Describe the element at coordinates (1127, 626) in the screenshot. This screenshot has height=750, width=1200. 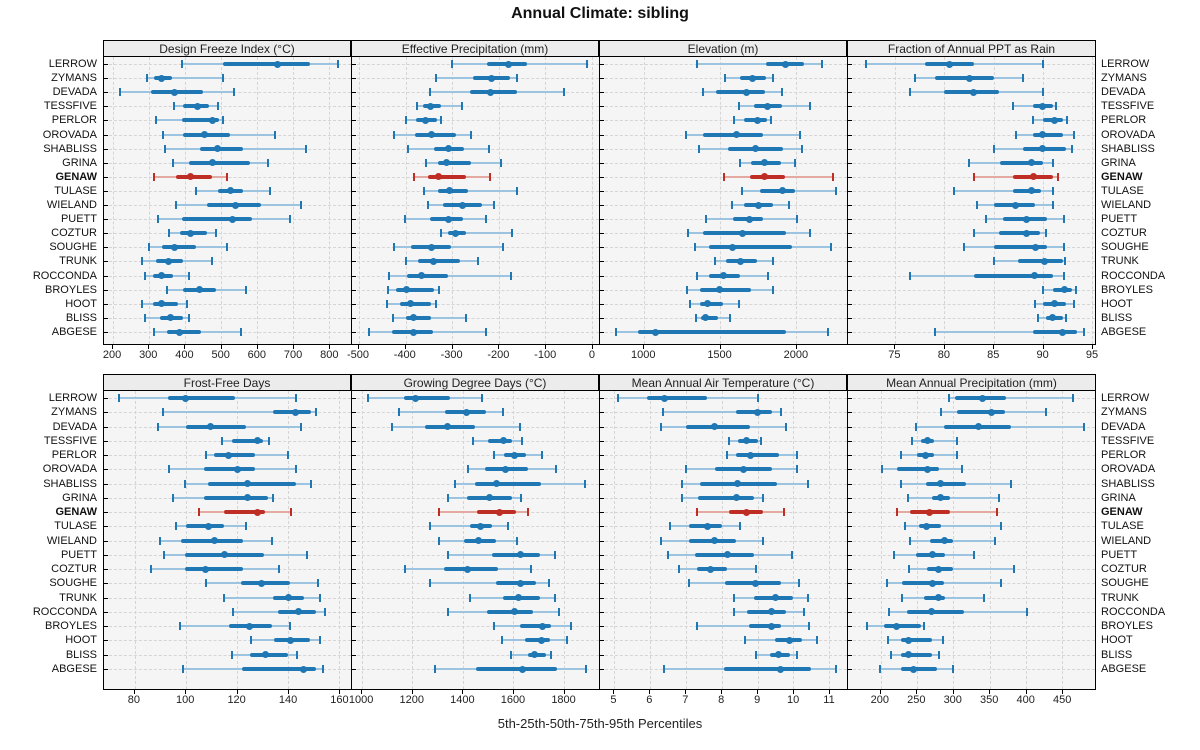
I see `site-label-right-broyles: BROYLES` at that location.